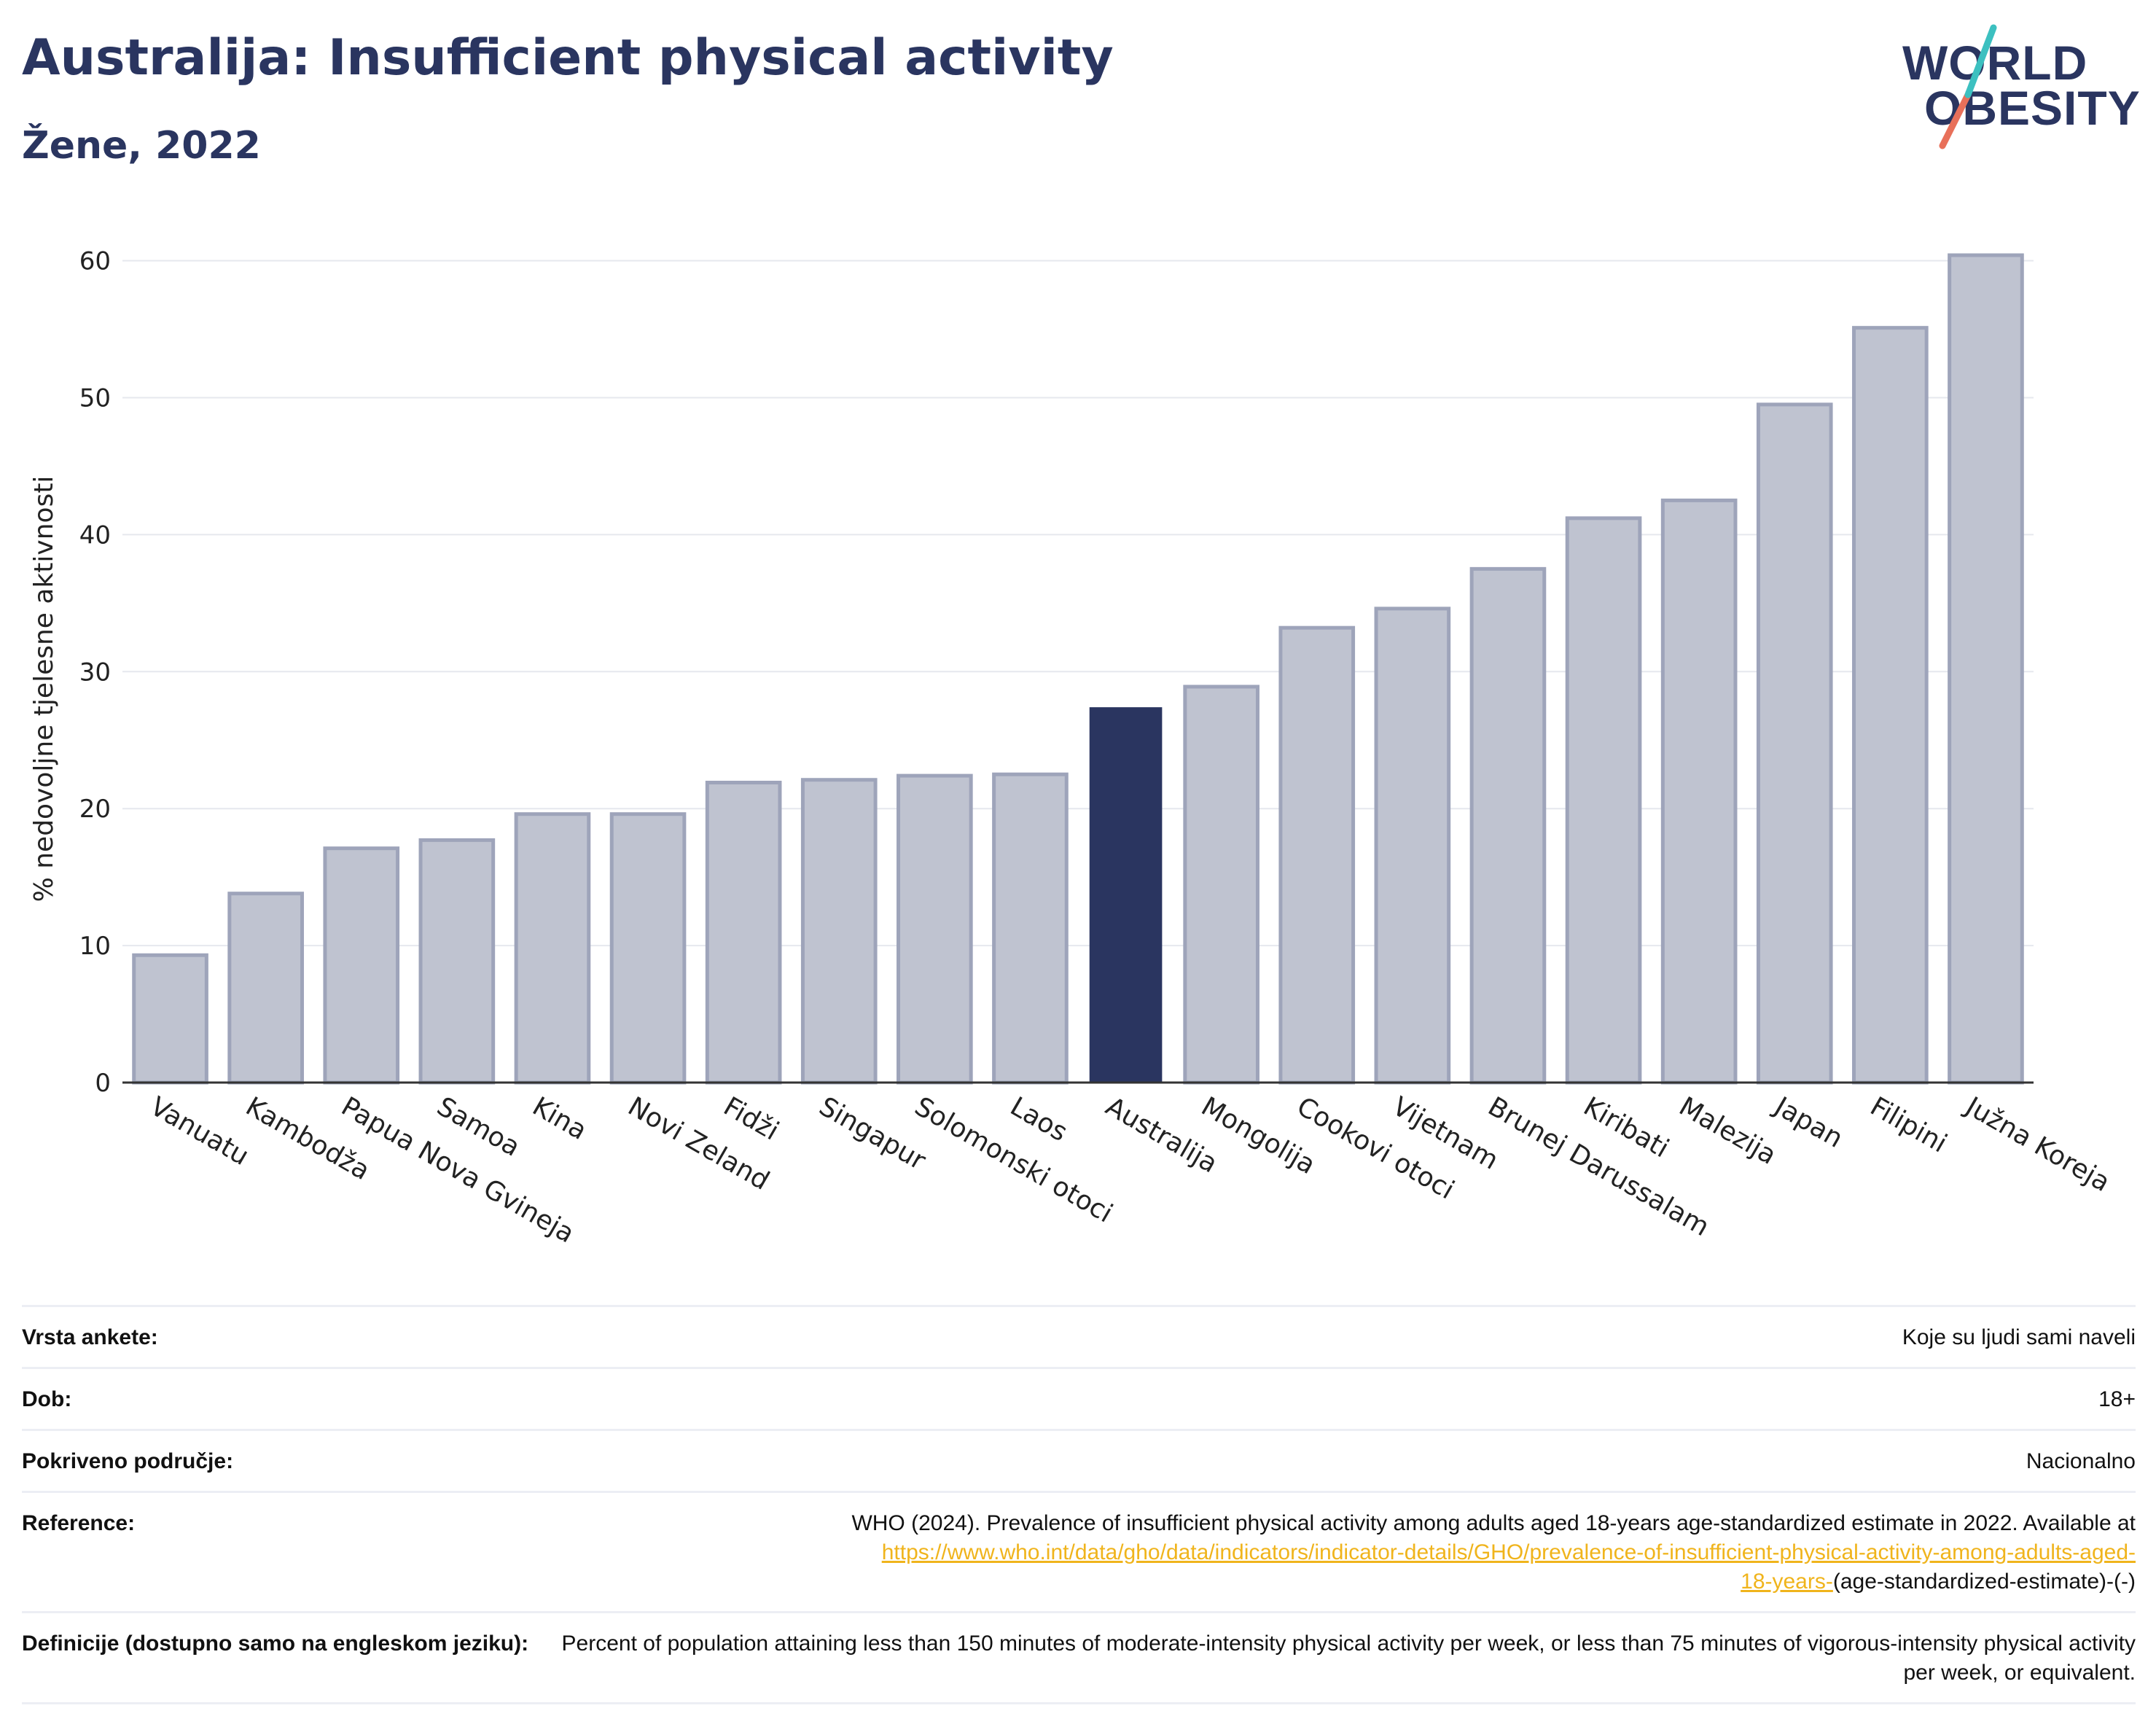 The height and width of the screenshot is (1735, 2156). What do you see at coordinates (1787, 1582) in the screenshot?
I see `reference-link-continued: 18-years-` at bounding box center [1787, 1582].